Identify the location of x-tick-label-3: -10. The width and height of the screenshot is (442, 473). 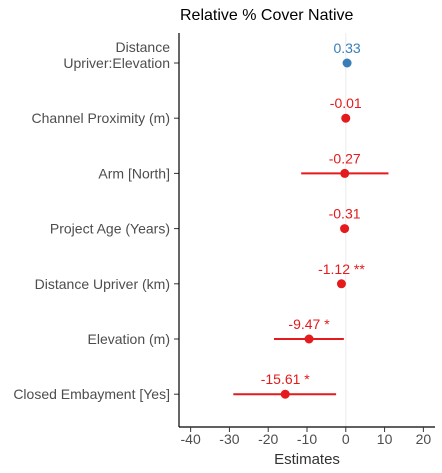
(307, 439).